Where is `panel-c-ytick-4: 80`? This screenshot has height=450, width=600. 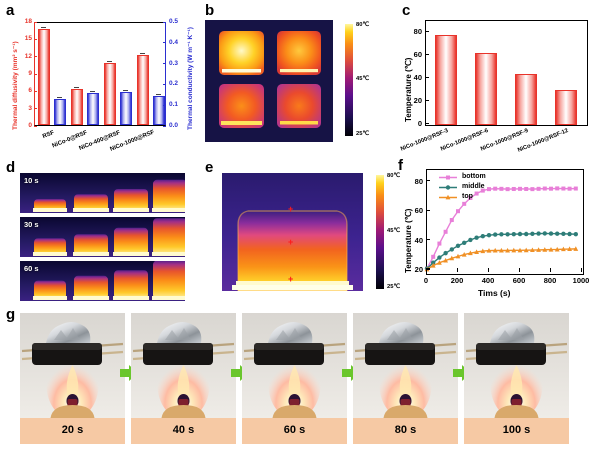
panel-c-ytick-4: 80 is located at coordinates (417, 32).